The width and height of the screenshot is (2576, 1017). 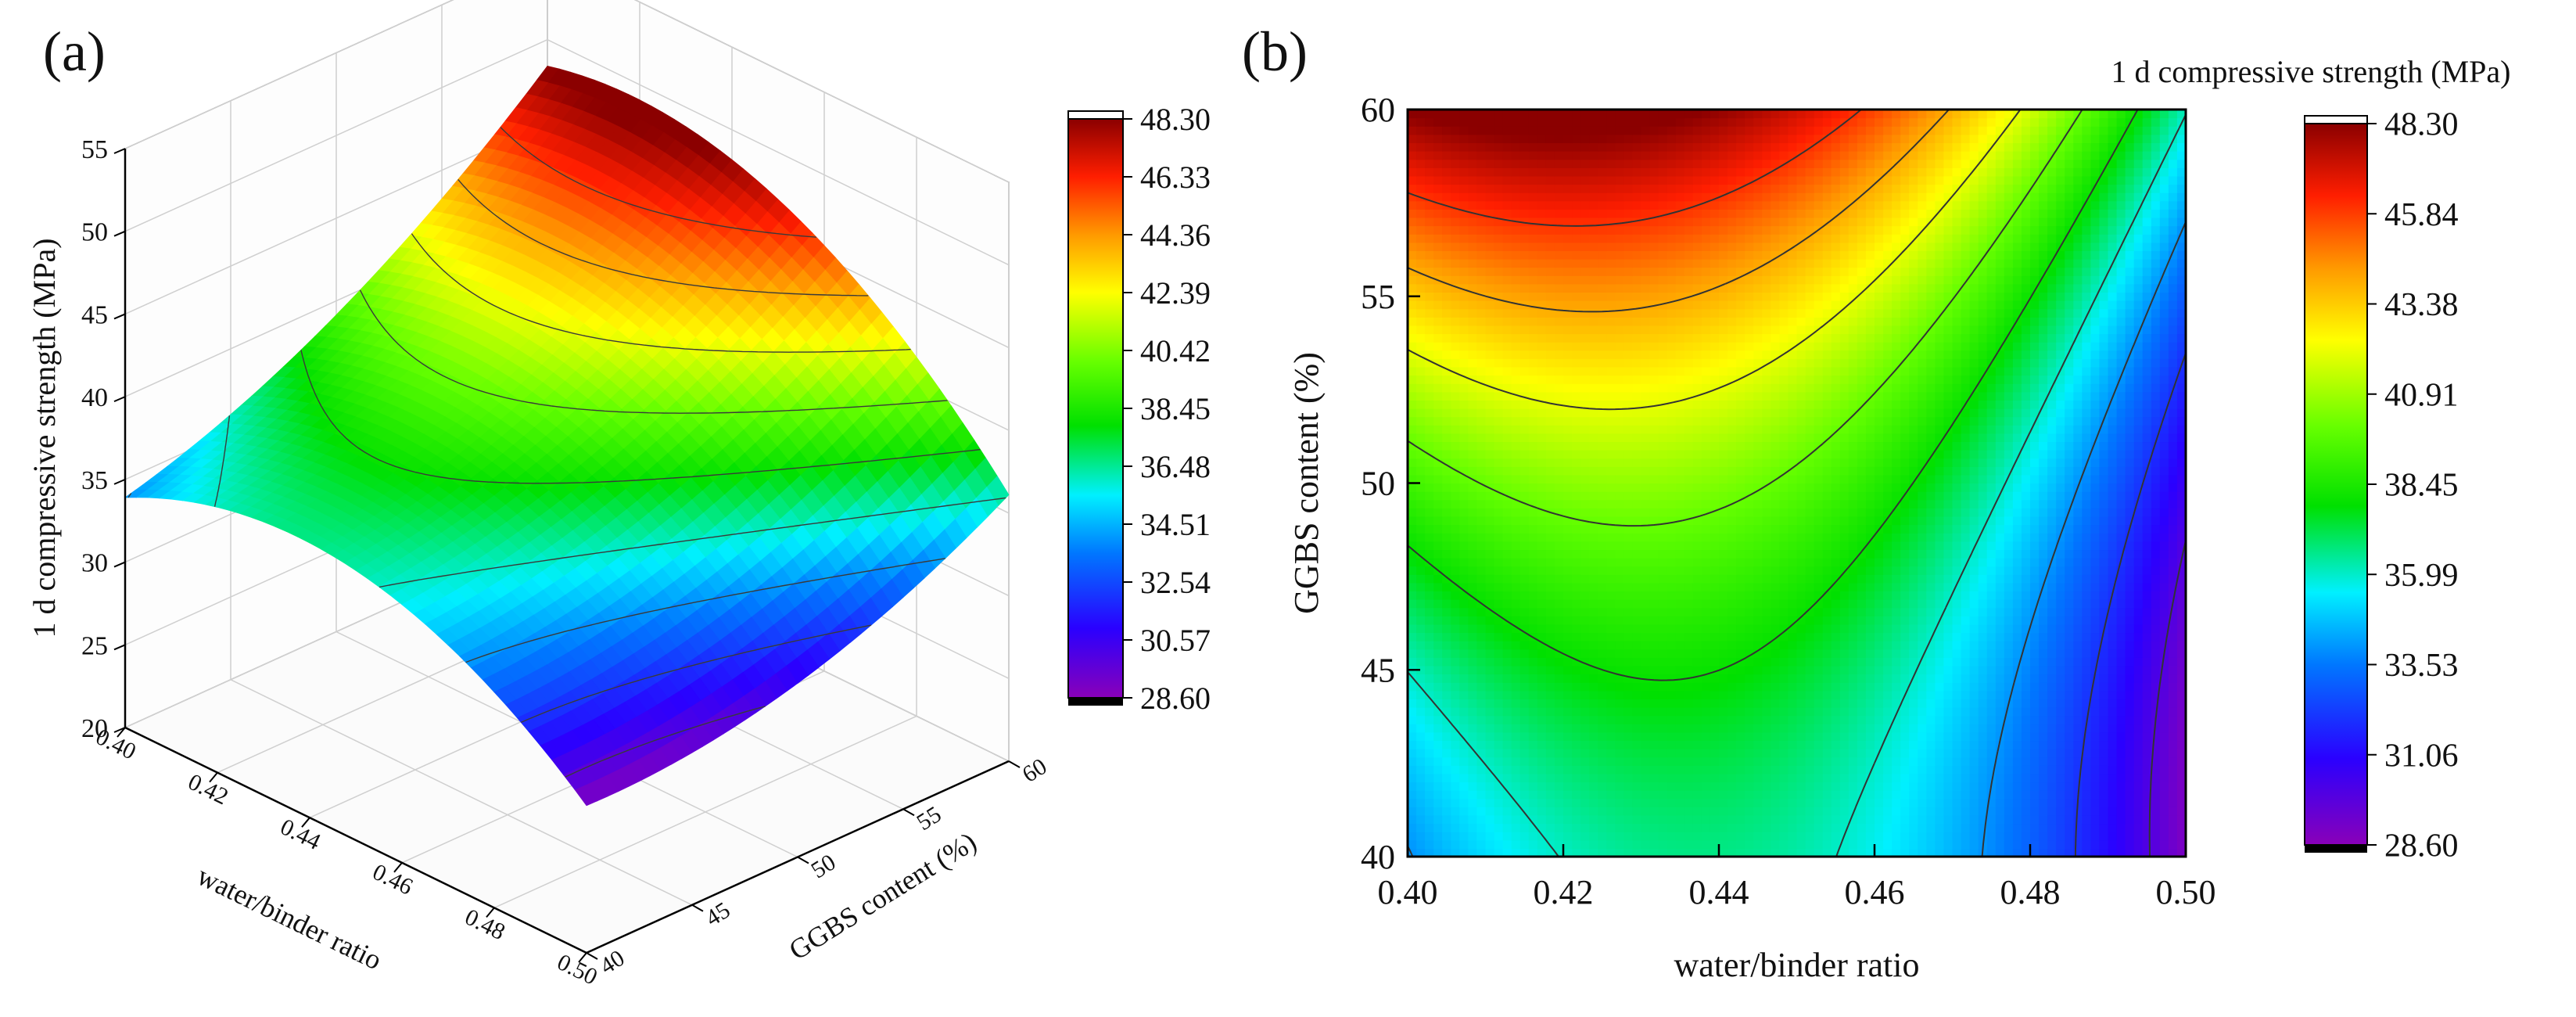 What do you see at coordinates (929, 818) in the screenshot?
I see `y-tick-label: 55` at bounding box center [929, 818].